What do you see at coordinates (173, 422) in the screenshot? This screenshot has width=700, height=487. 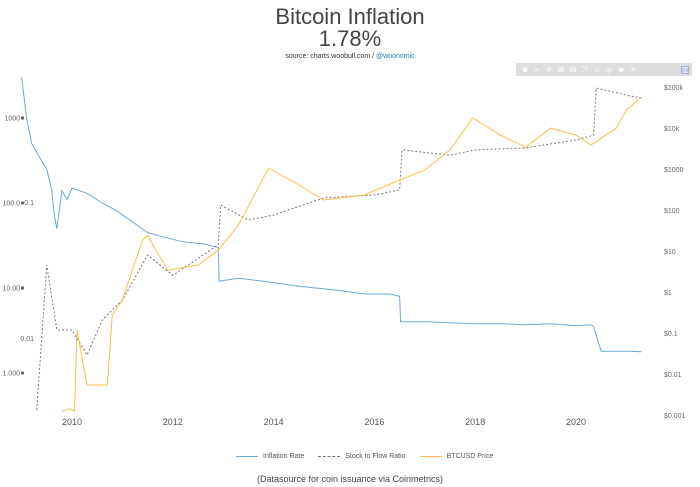 I see `x-tick-label: 2012` at bounding box center [173, 422].